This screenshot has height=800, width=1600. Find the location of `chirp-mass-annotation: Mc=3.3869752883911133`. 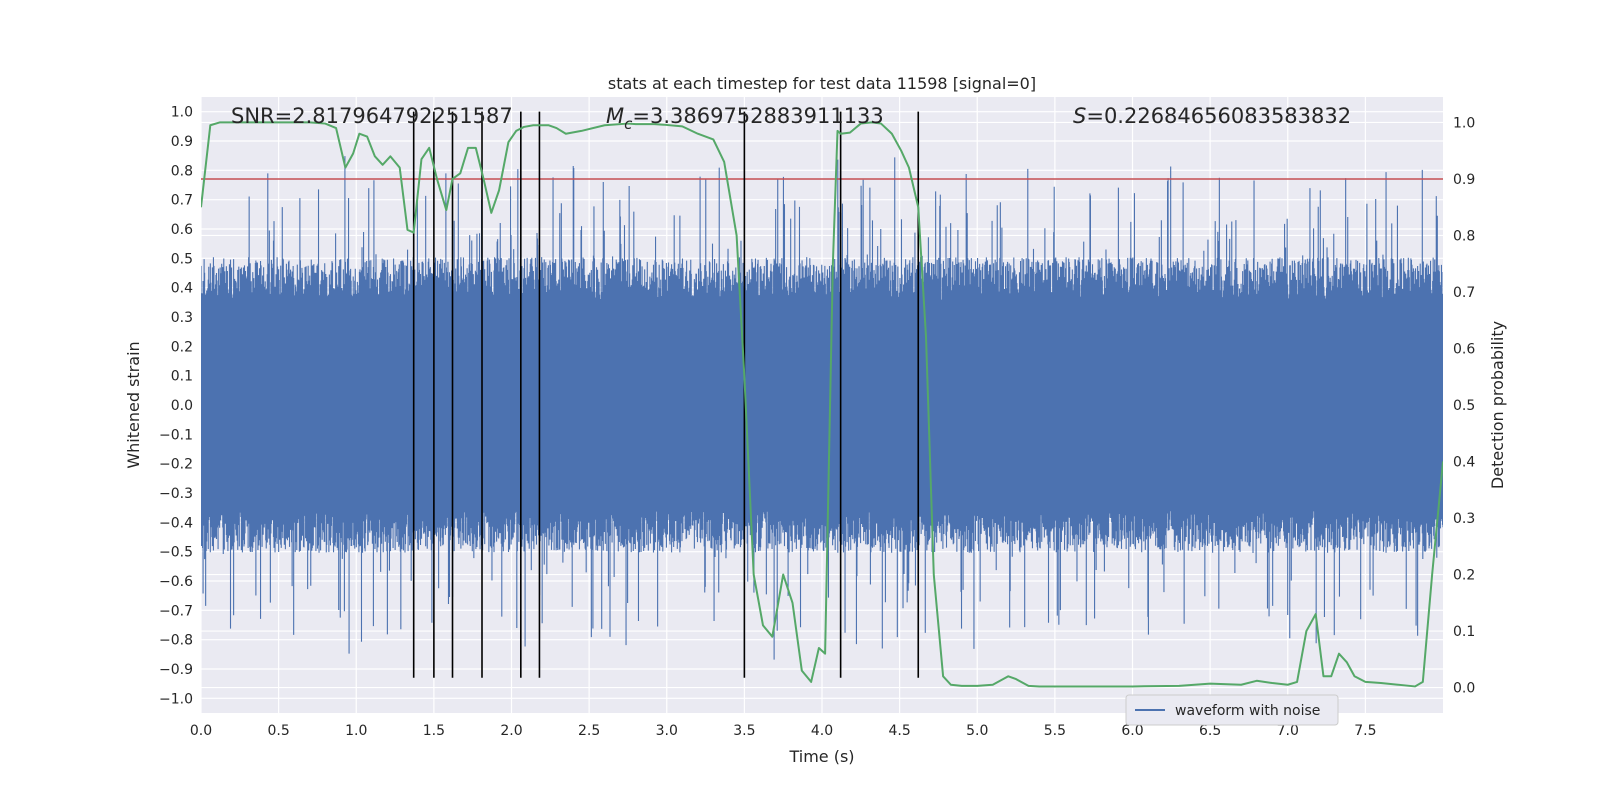

chirp-mass-annotation: Mc=3.3869752883911133 is located at coordinates (745, 118).